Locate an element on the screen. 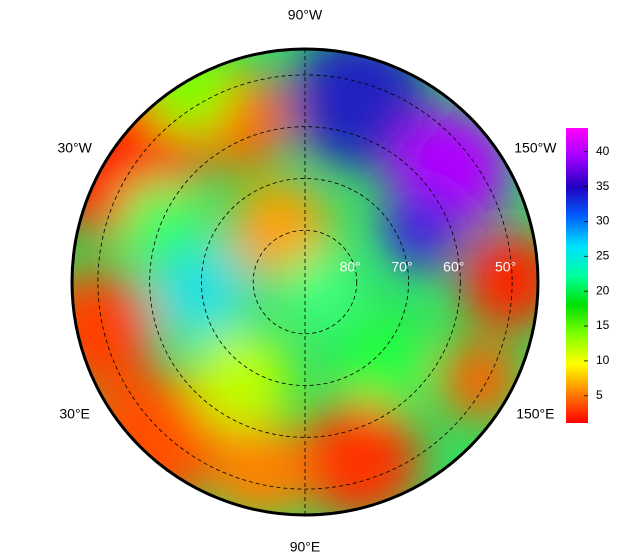 The height and width of the screenshot is (557, 625). colorbar-tick-label: 10 is located at coordinates (603, 360).